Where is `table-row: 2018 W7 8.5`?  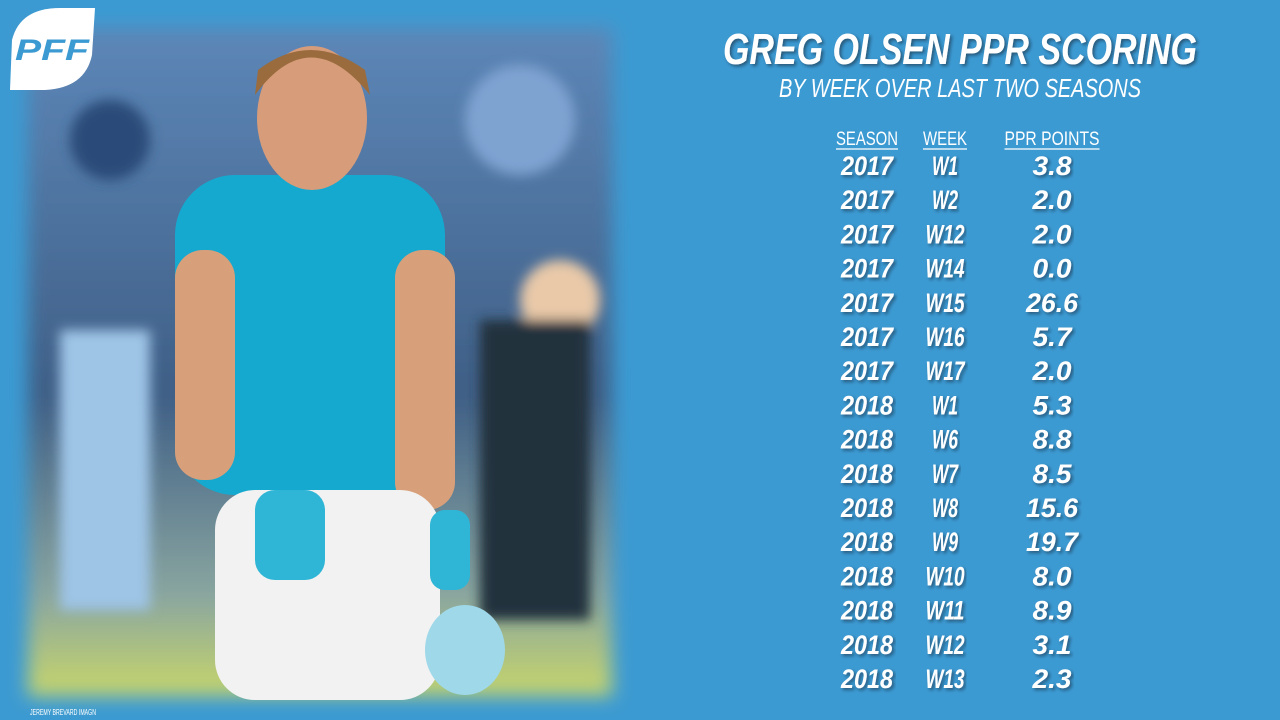 table-row: 2018 W7 8.5 is located at coordinates (956, 474).